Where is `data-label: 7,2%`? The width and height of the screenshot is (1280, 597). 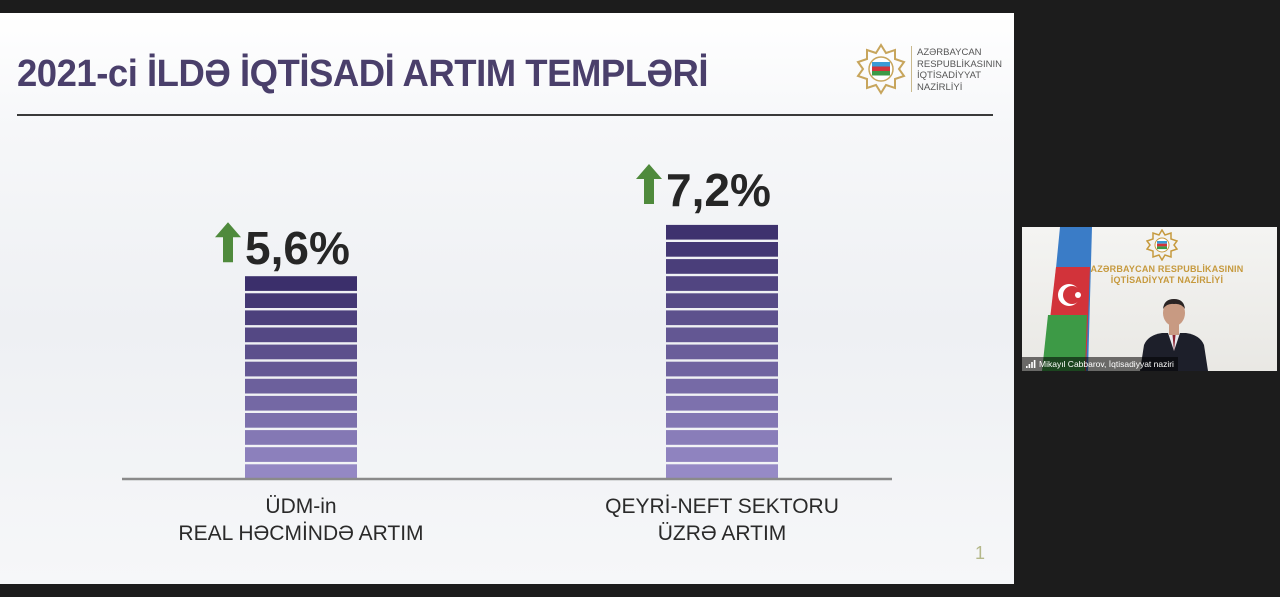
data-label: 7,2% is located at coordinates (718, 190).